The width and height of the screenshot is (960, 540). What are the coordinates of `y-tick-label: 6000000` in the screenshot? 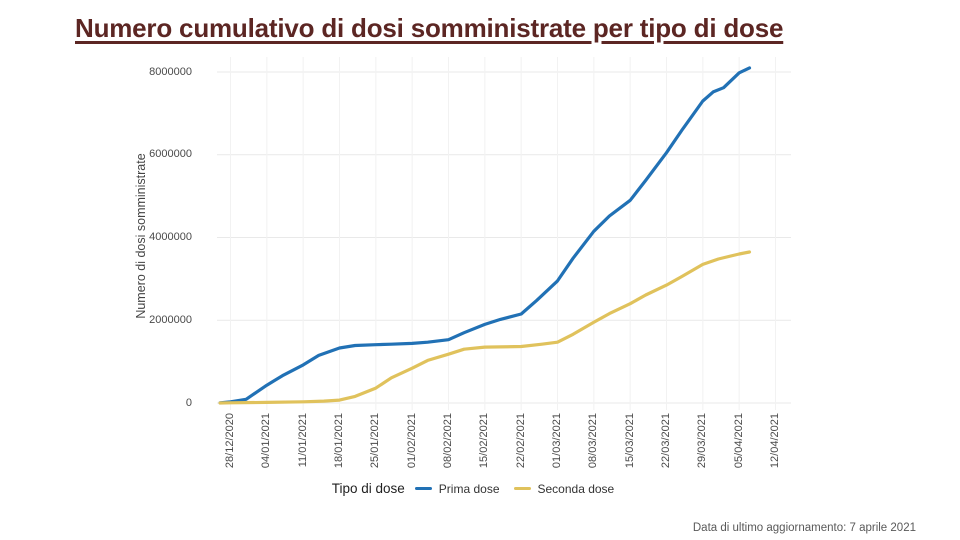 It's located at (170, 154).